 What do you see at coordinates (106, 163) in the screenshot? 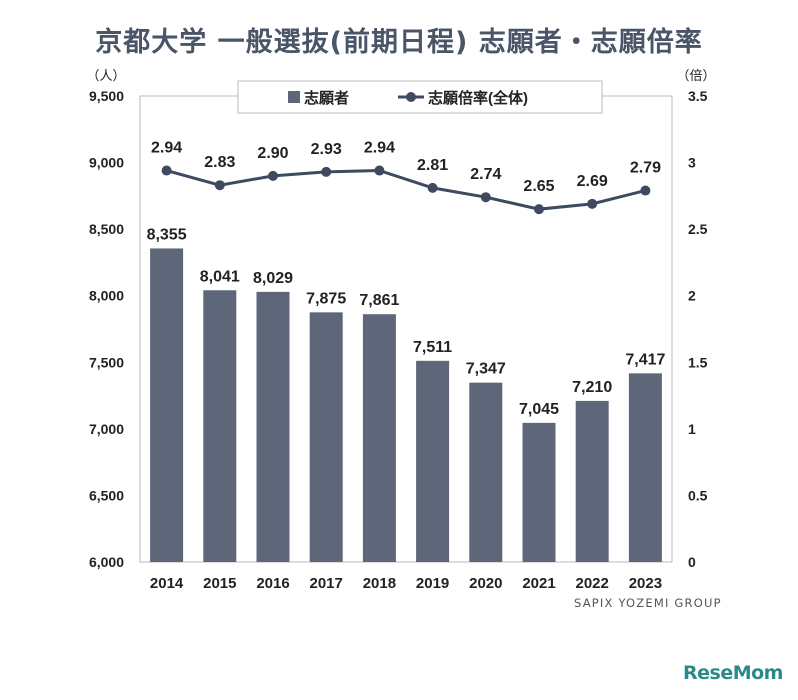
I see `left-axis-tick-label: 9,000` at bounding box center [106, 163].